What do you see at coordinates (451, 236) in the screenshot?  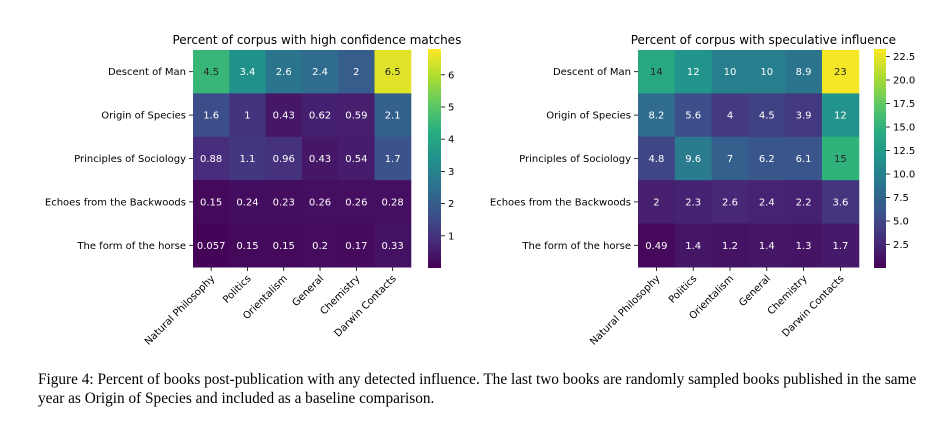 I see `colorbar-tick-label: 1` at bounding box center [451, 236].